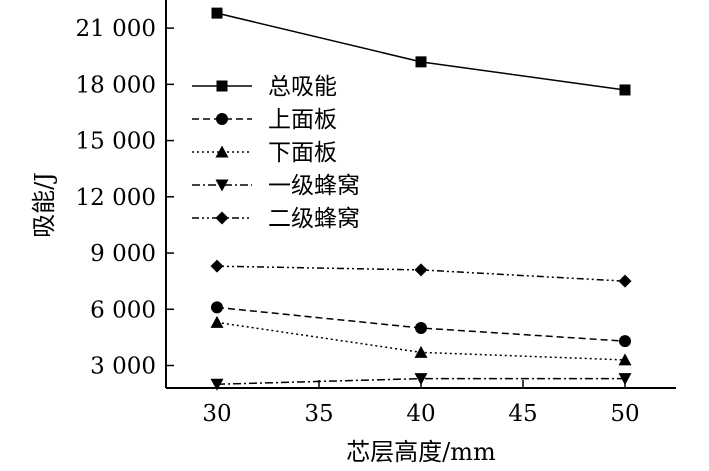 Image resolution: width=709 pixels, height=471 pixels. Describe the element at coordinates (264, 87) in the screenshot. I see `legend-item: 总吸能` at that location.